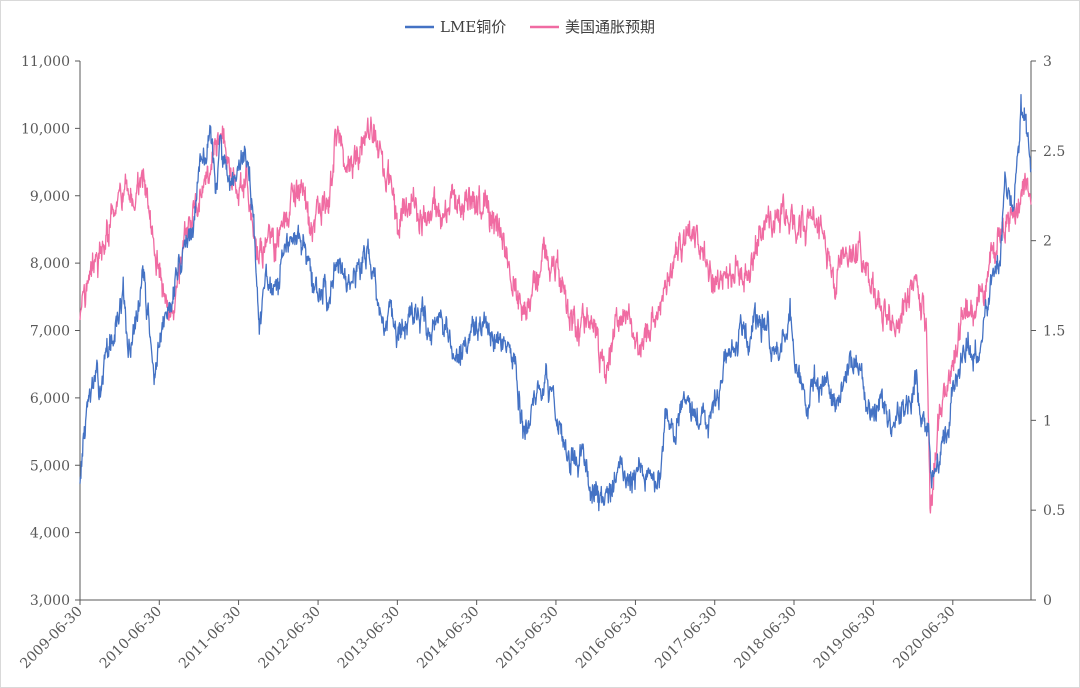 The height and width of the screenshot is (688, 1080). What do you see at coordinates (530, 27) in the screenshot?
I see `legend: LME铜价 美国通胀预期` at bounding box center [530, 27].